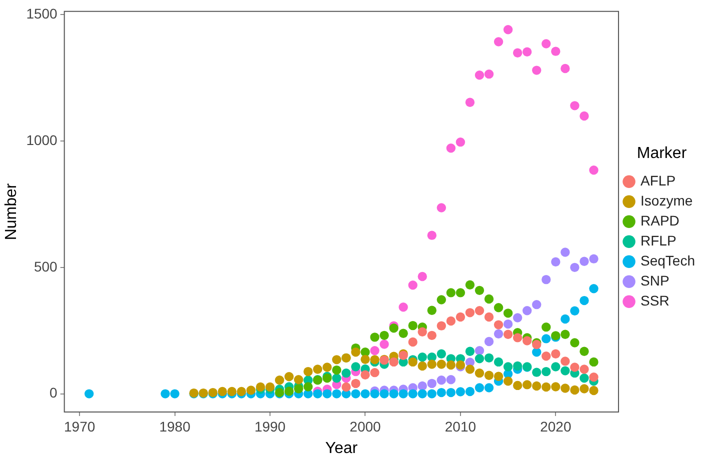 This screenshot has width=709, height=458. What do you see at coordinates (658, 240) in the screenshot?
I see `legend-label: RFLP` at bounding box center [658, 240].